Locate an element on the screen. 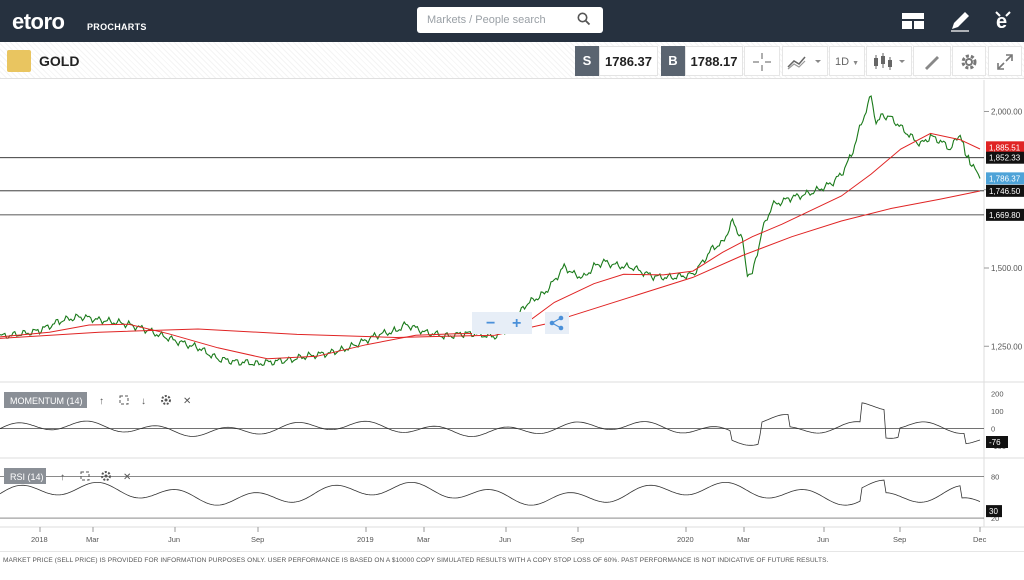 This screenshot has width=1024, height=580. crosshair-button is located at coordinates (762, 61).